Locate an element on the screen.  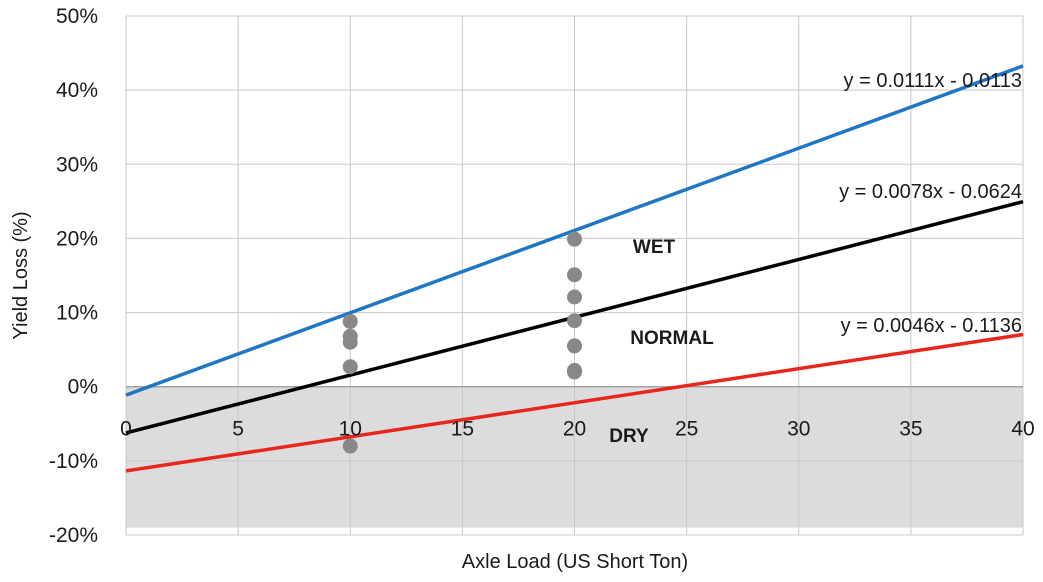
x-tick-label: 0 is located at coordinates (126, 429).